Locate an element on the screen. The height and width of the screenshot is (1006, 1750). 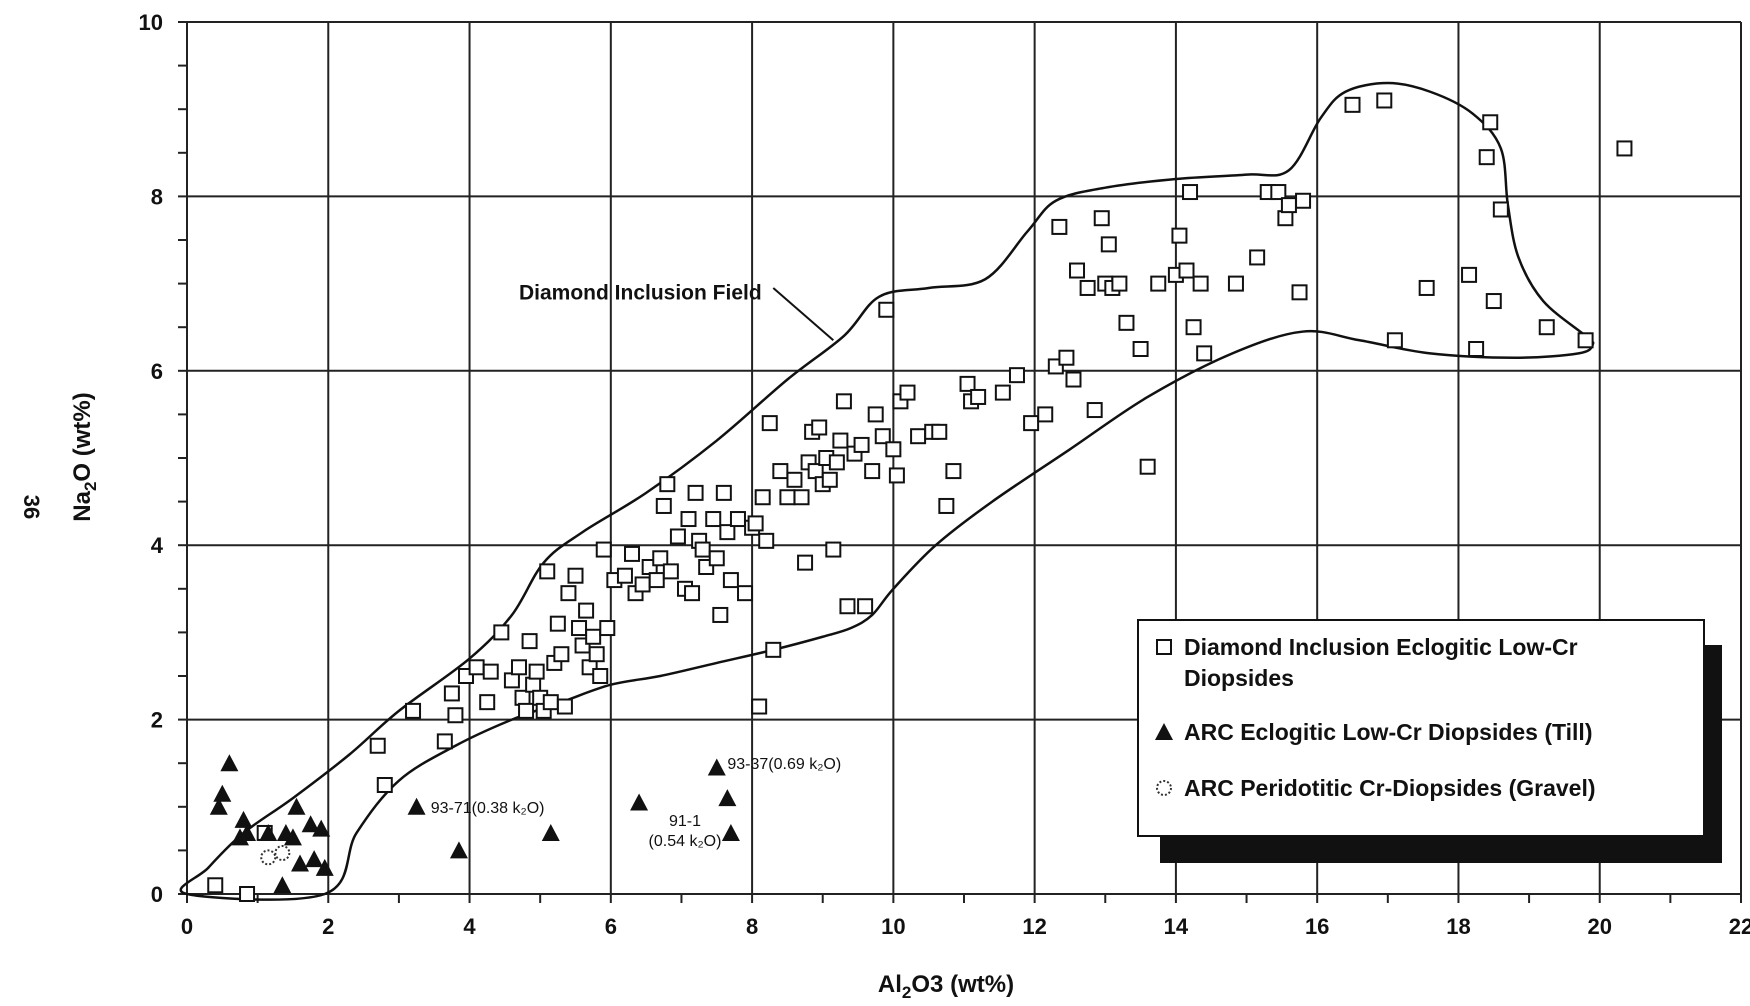
annotation-label: 93-37(0.69 k₂O) is located at coordinates (784, 764).